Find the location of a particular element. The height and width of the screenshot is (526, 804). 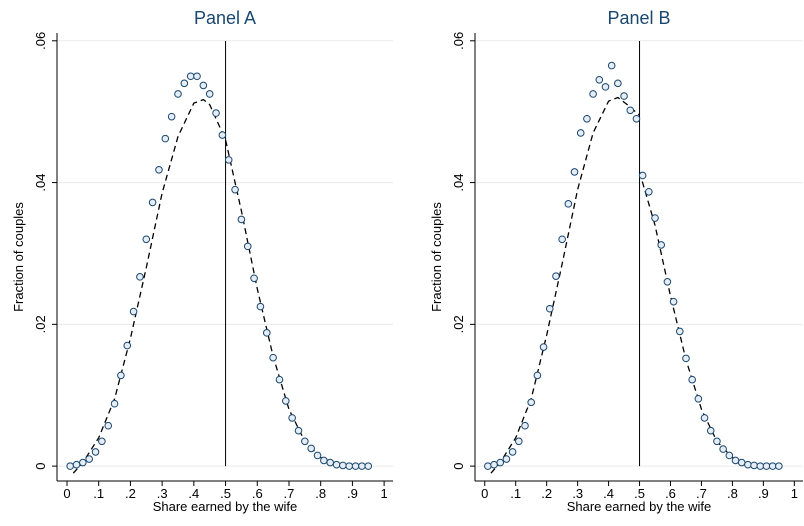

x-tick-label: .4 is located at coordinates (608, 493).